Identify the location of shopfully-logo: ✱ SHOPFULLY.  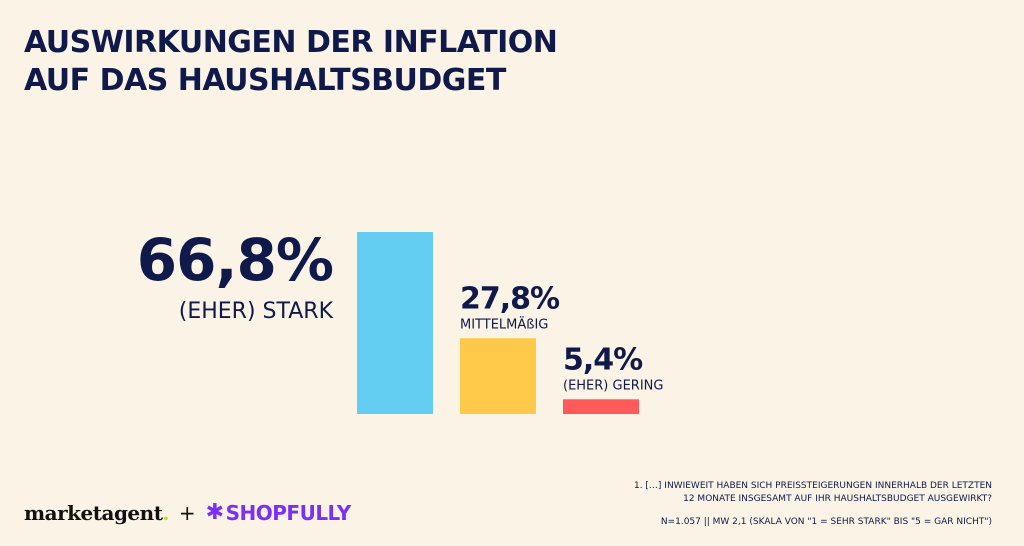
(278, 512).